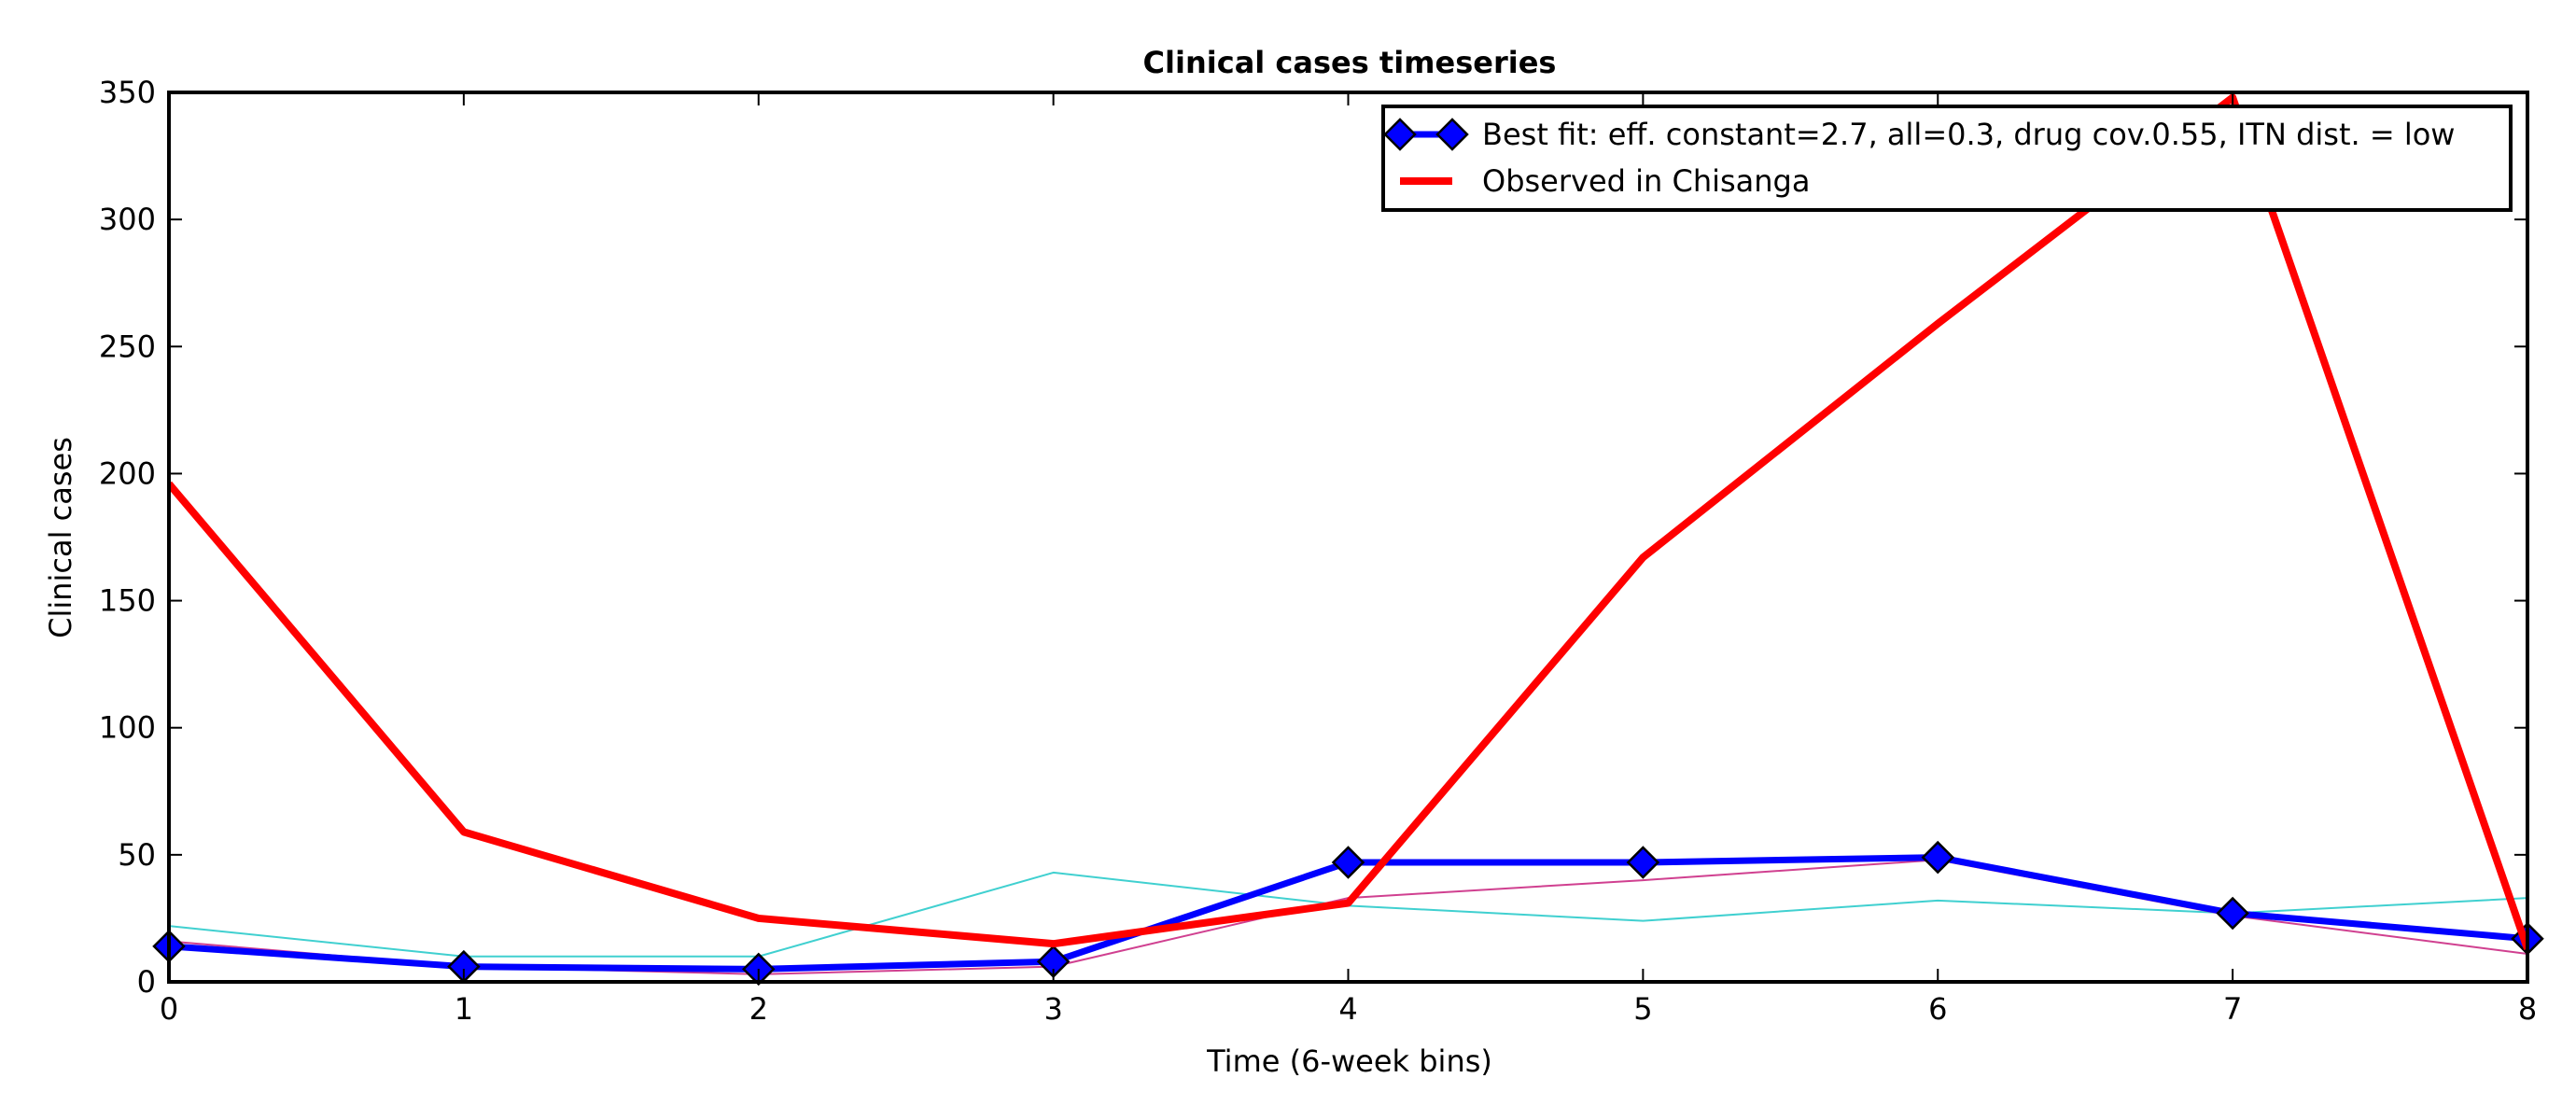 The image size is (2576, 1120). I want to click on x-tick-label: 4, so click(1347, 1009).